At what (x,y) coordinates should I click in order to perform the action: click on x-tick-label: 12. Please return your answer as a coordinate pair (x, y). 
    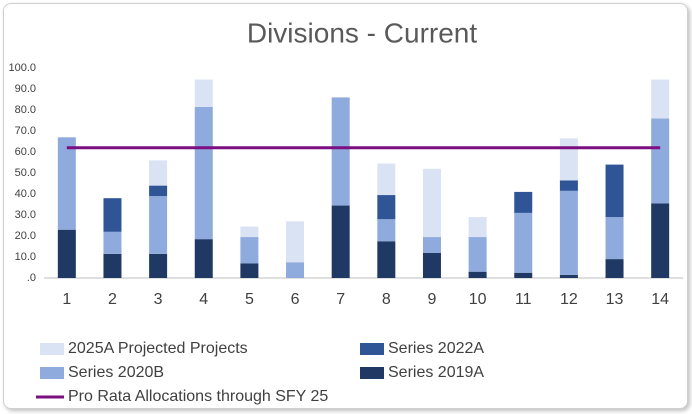
    Looking at the image, I should click on (569, 299).